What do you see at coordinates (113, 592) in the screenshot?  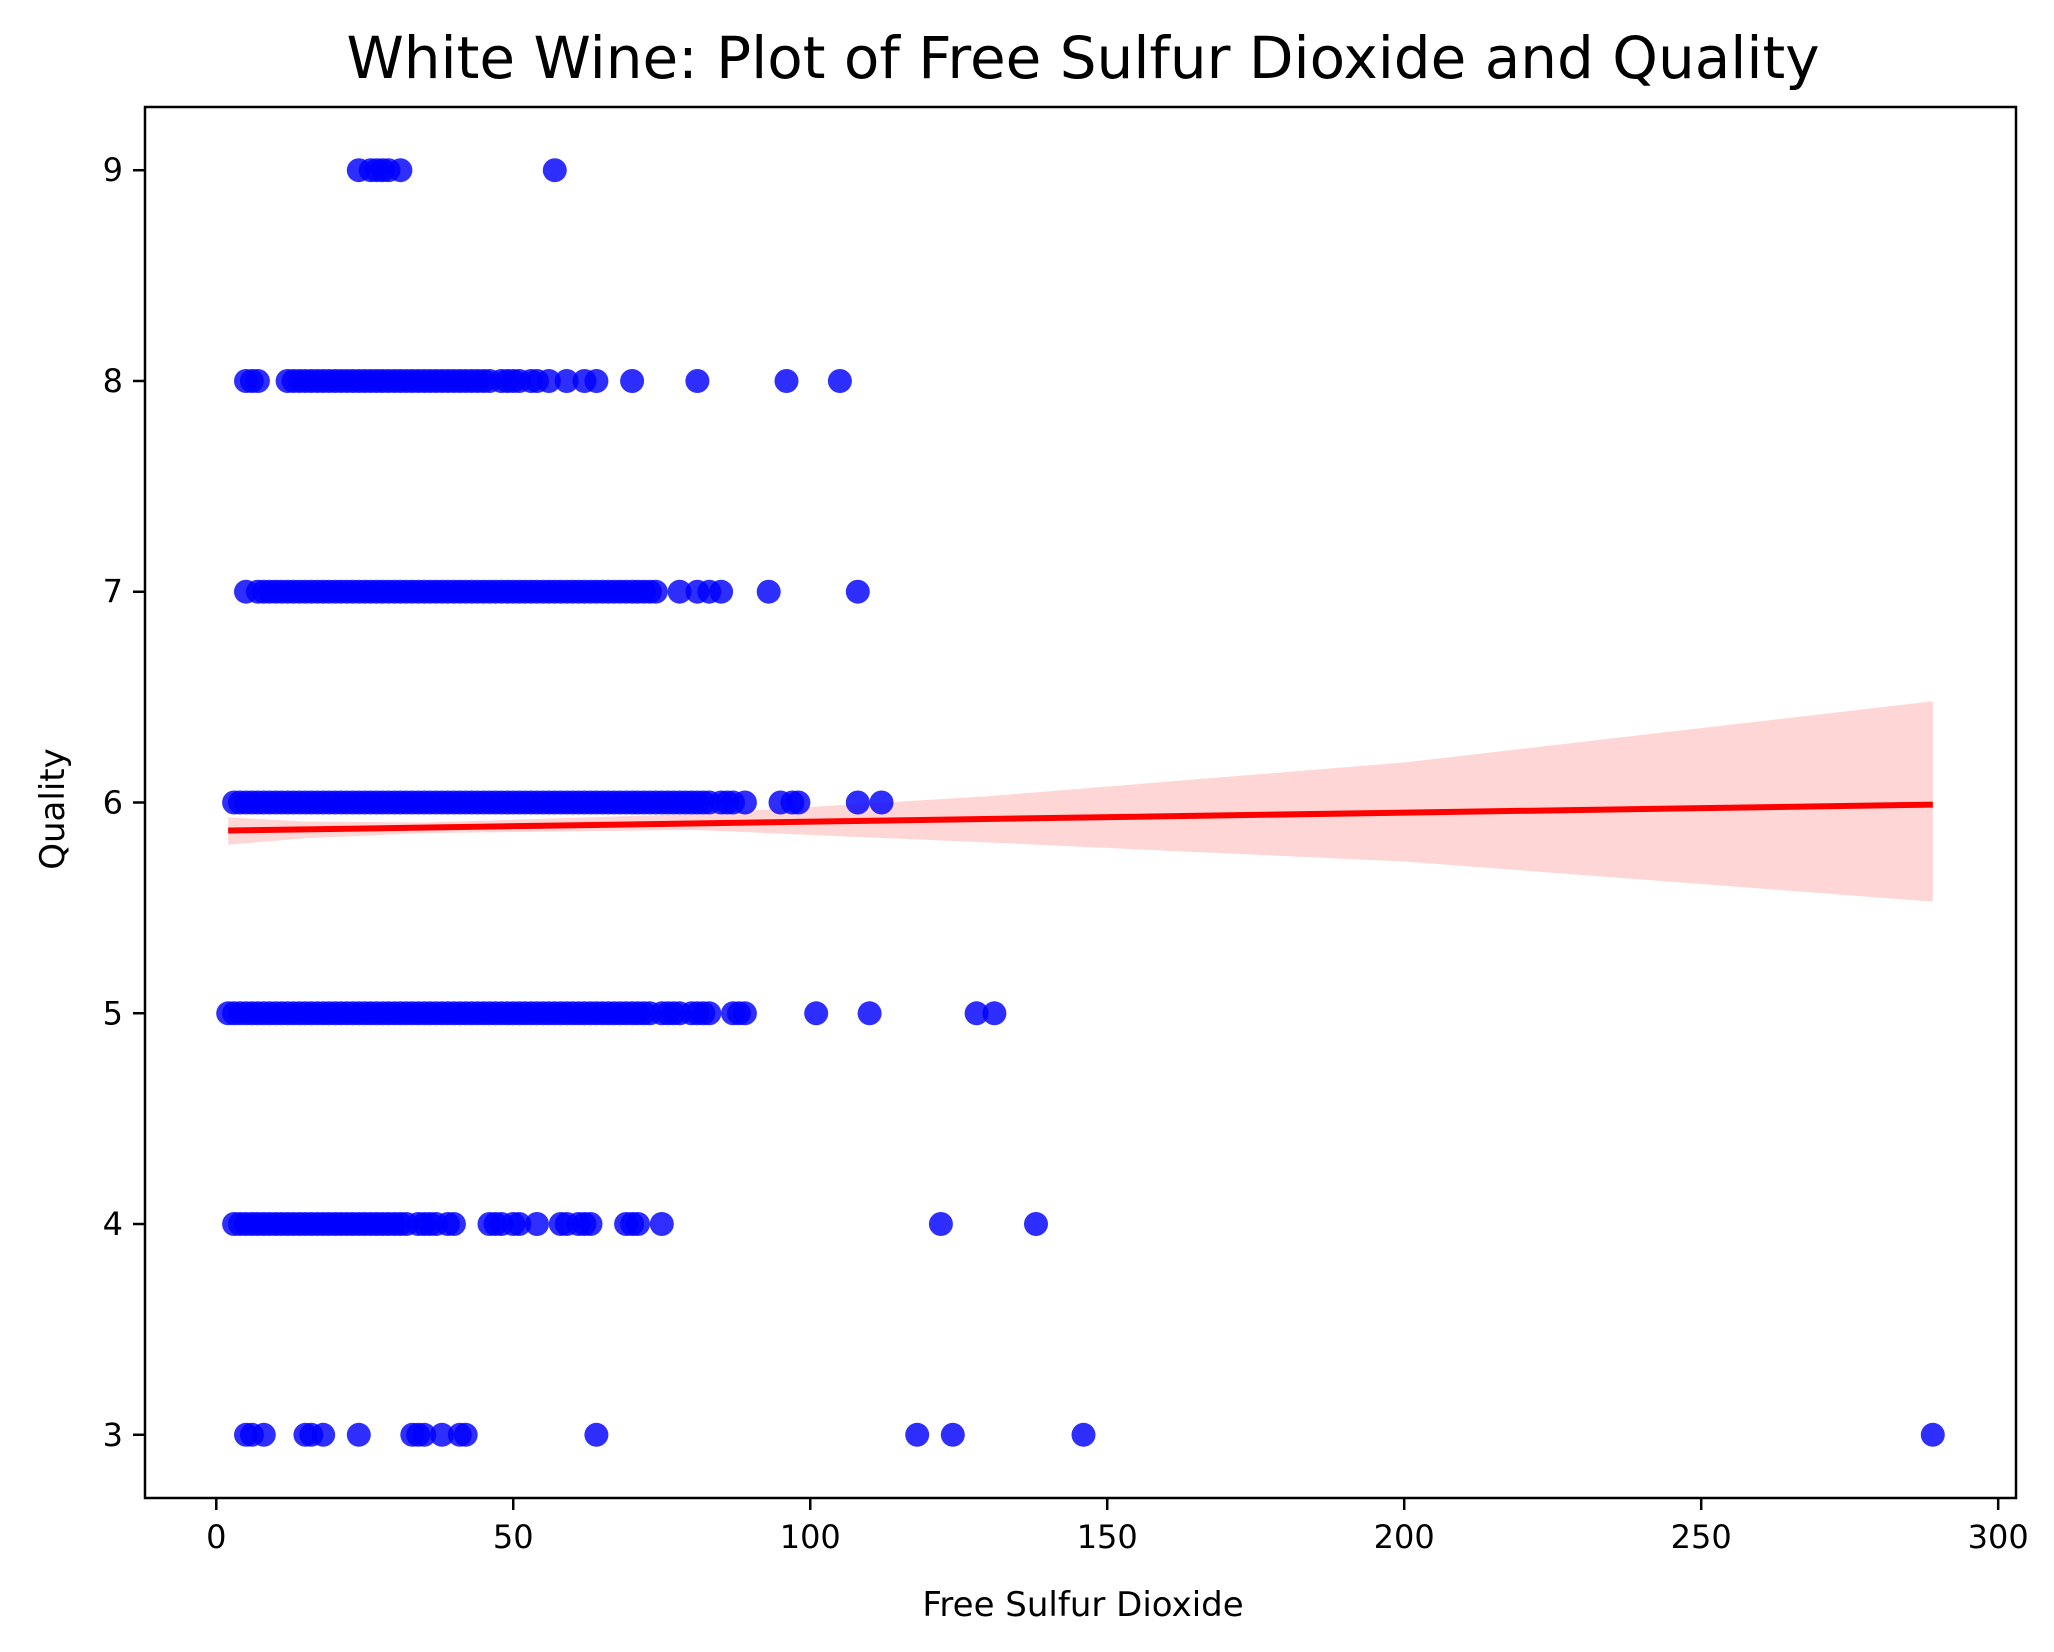 I see `y-tick-label: 7` at bounding box center [113, 592].